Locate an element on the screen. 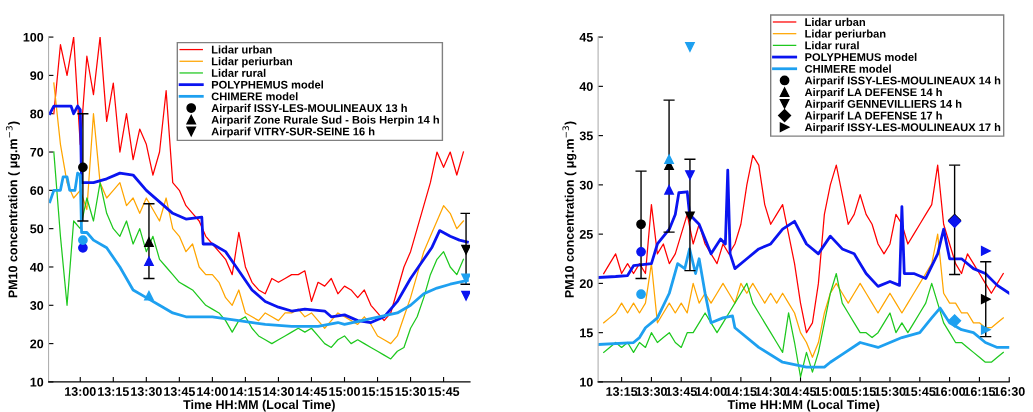  y-tick-label: 50 is located at coordinates (37, 229).